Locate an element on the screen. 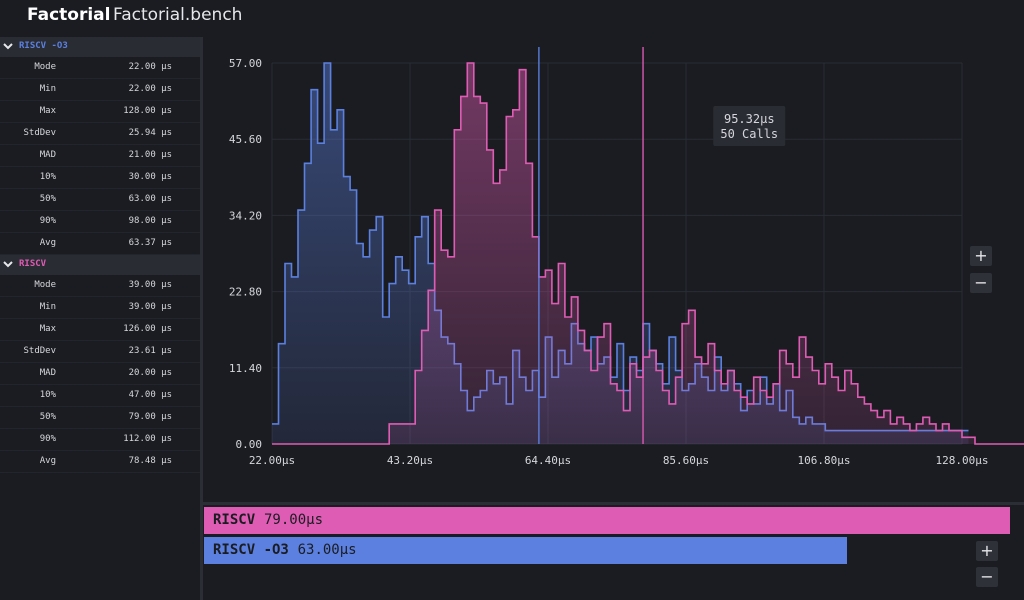  y-tick-label: 45.60 is located at coordinates (245, 139).